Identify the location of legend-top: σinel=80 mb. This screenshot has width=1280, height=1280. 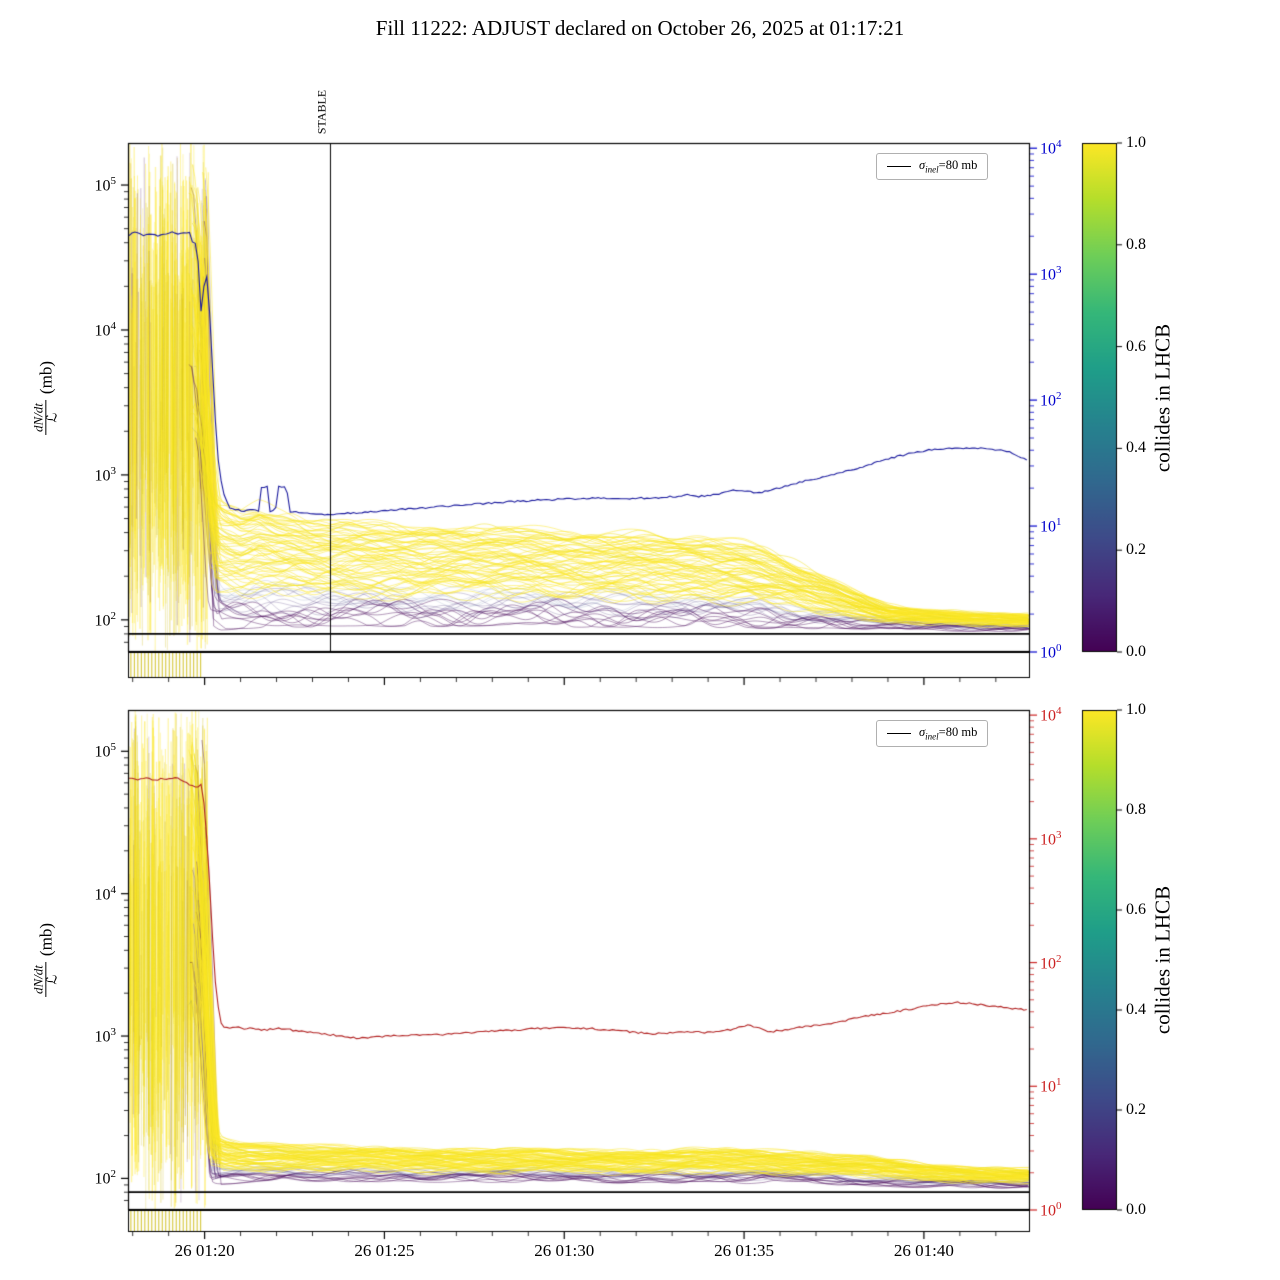
(932, 166).